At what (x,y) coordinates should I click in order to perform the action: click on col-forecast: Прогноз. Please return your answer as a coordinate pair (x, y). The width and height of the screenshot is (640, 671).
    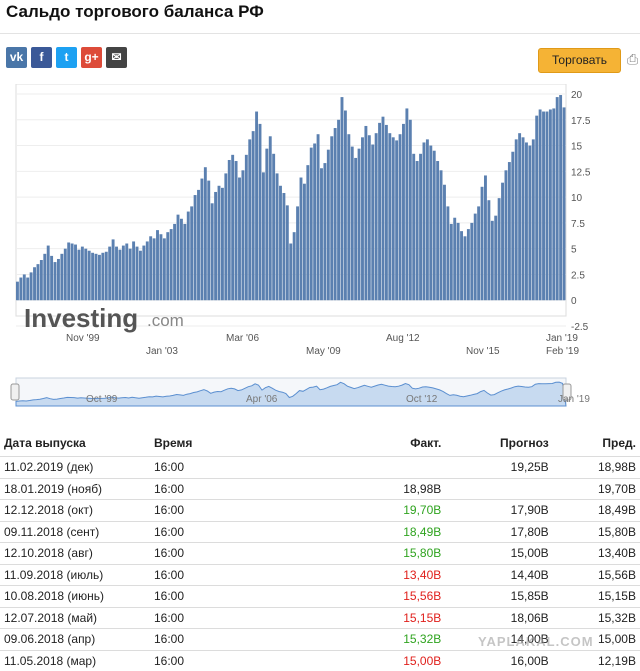
    Looking at the image, I should click on (524, 443).